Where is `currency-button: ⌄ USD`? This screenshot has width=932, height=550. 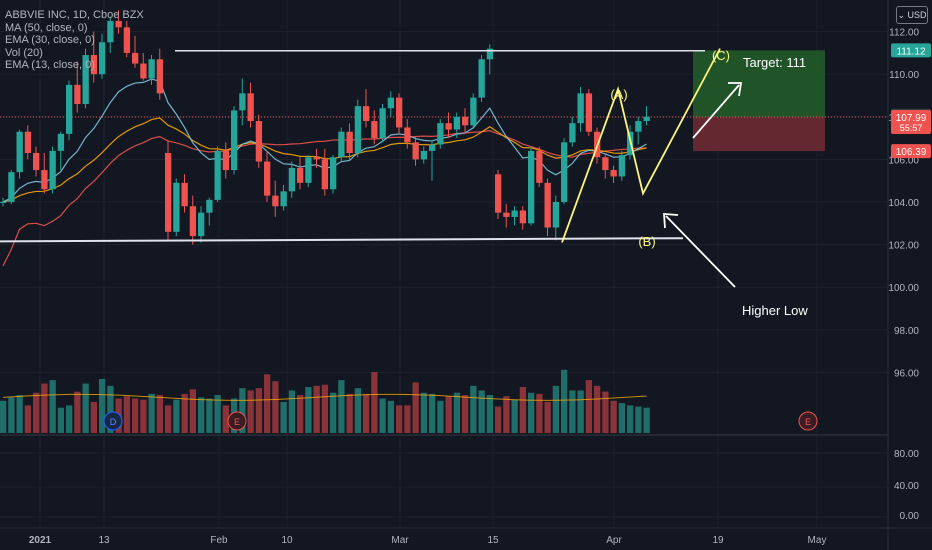
currency-button: ⌄ USD is located at coordinates (912, 15).